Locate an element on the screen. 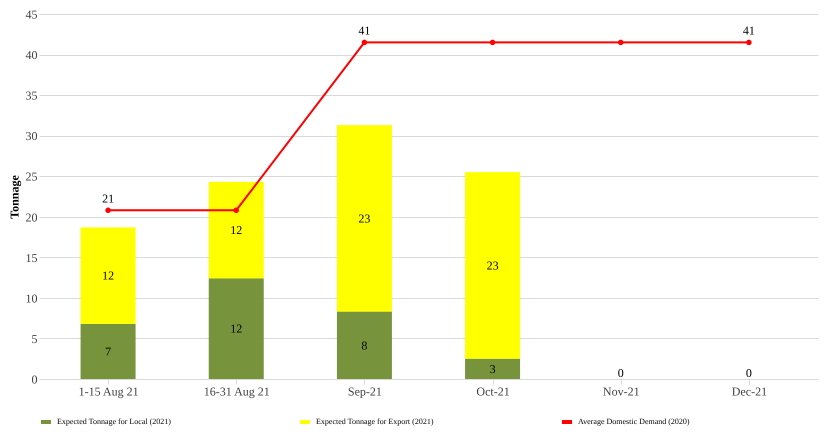 The width and height of the screenshot is (826, 438). data-label: 3 is located at coordinates (493, 369).